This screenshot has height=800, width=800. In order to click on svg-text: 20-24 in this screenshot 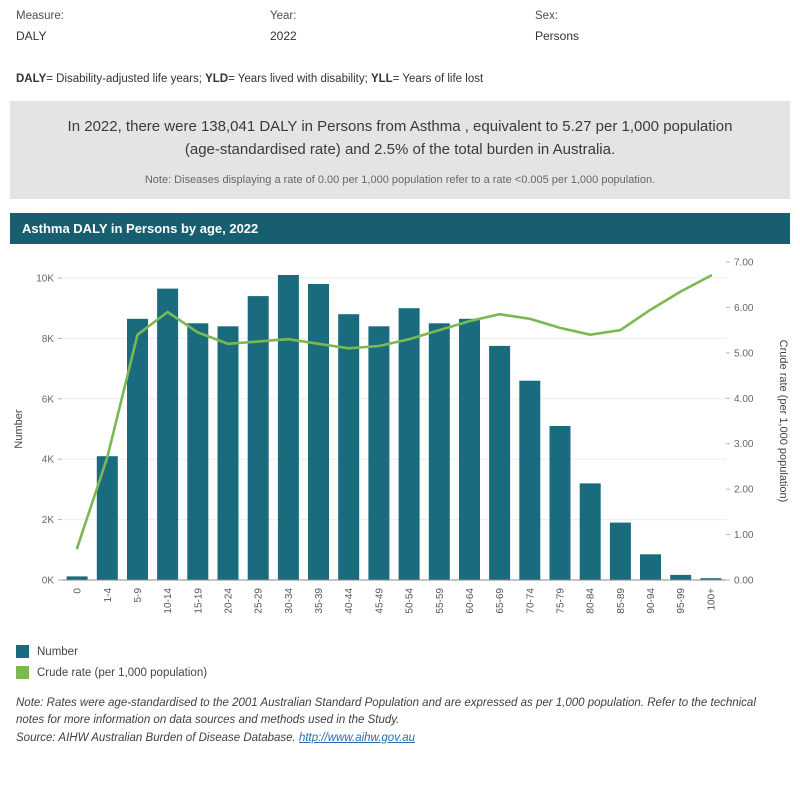, I will do `click(229, 601)`.